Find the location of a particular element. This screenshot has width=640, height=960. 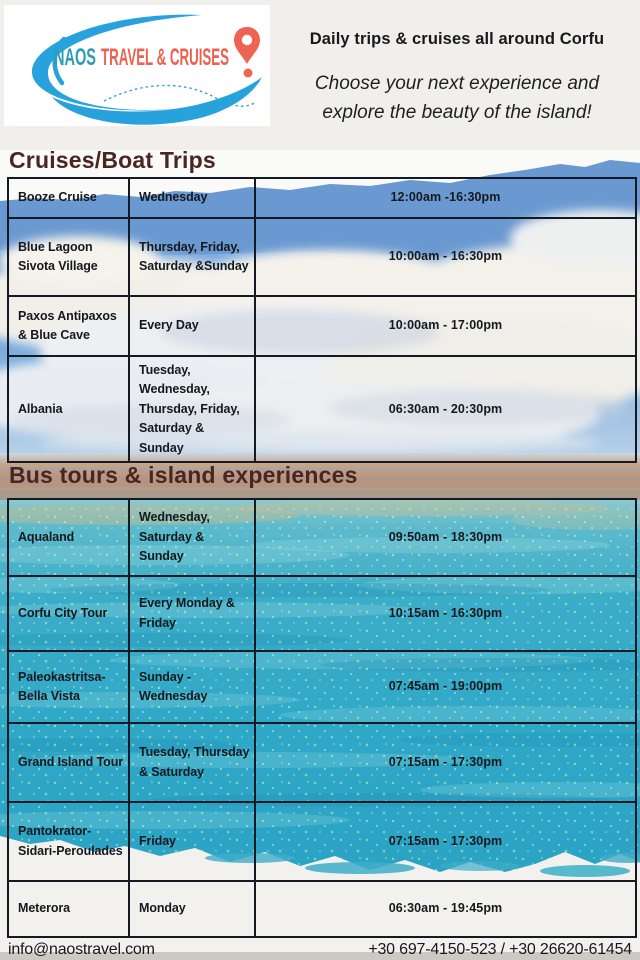

trip-name-cell: Corfu City Tour is located at coordinates (63, 612).